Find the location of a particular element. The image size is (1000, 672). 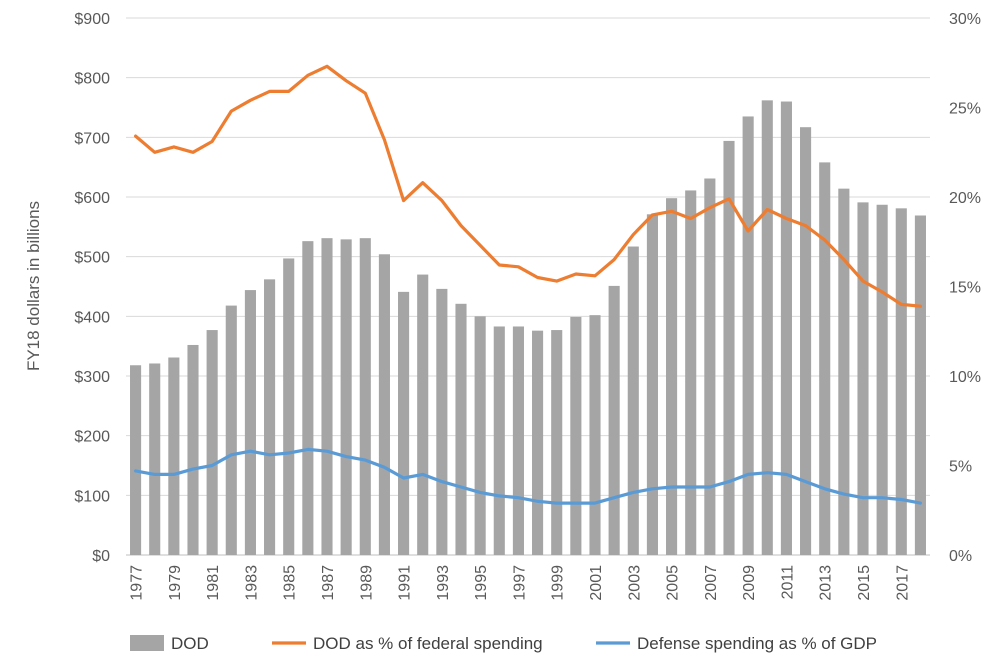

y-tick-label: $200 is located at coordinates (92, 437).